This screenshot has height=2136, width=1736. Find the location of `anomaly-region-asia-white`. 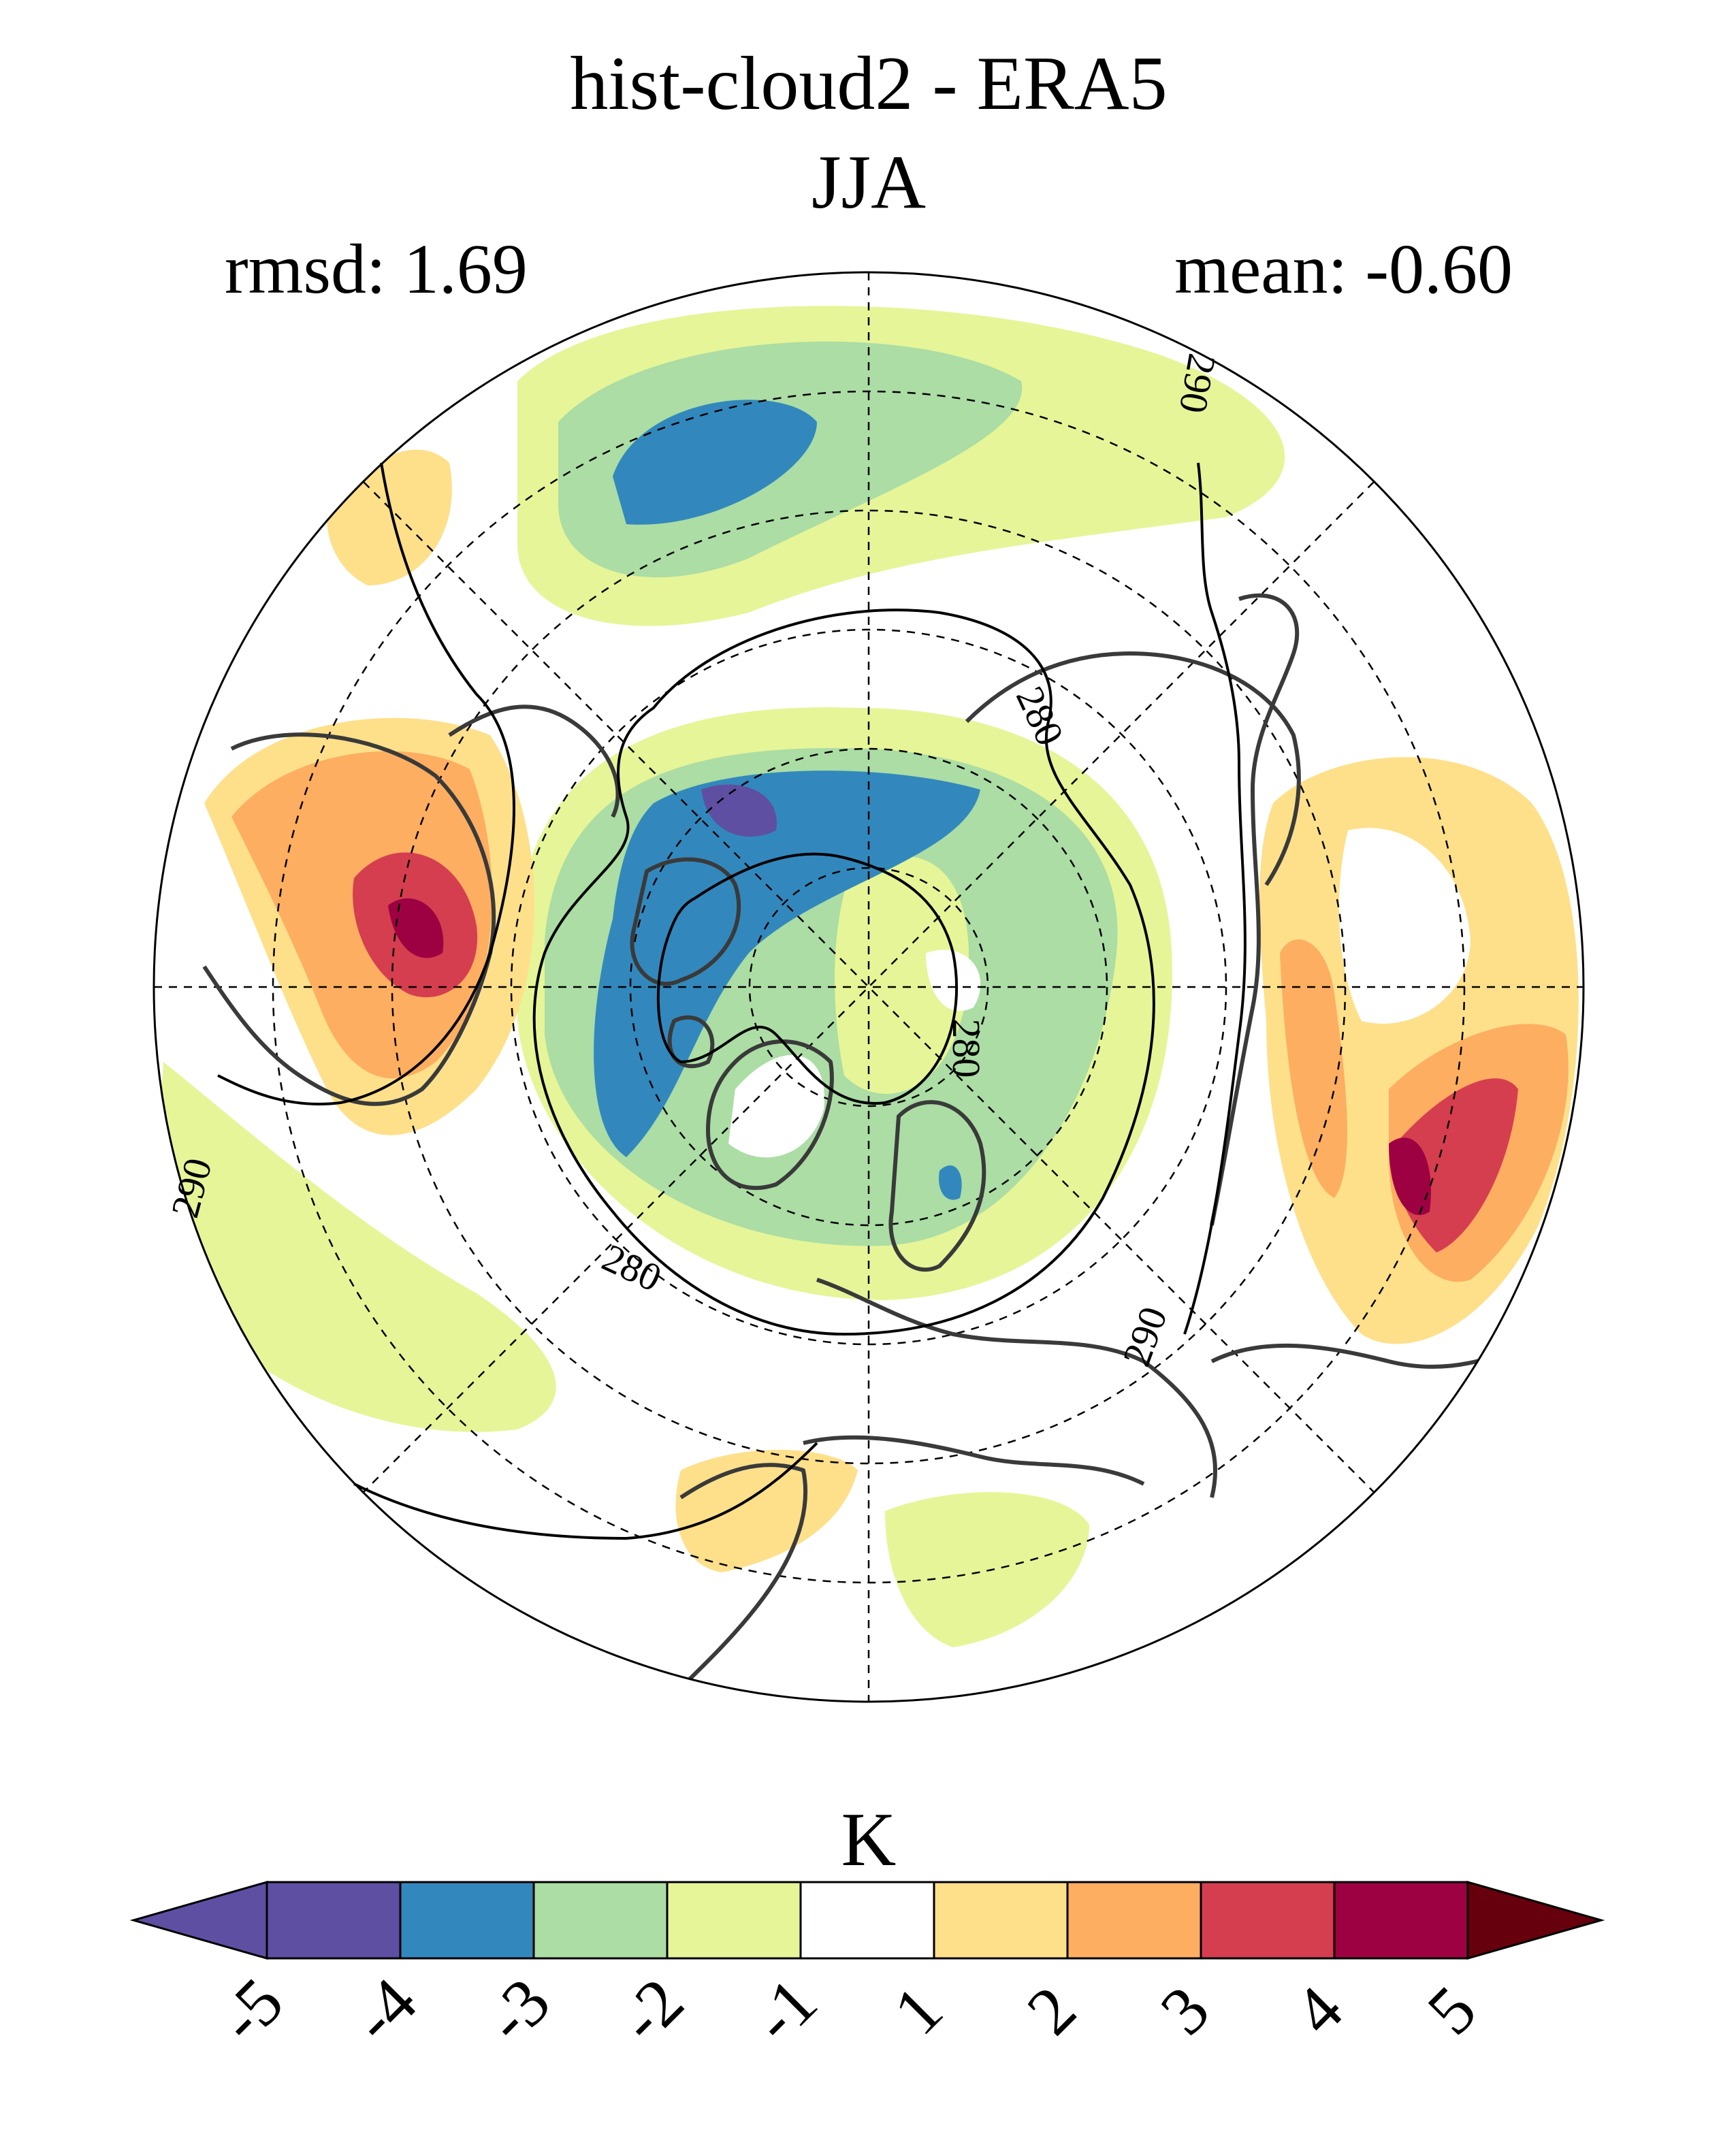

anomaly-region-asia-white is located at coordinates (1404, 926).